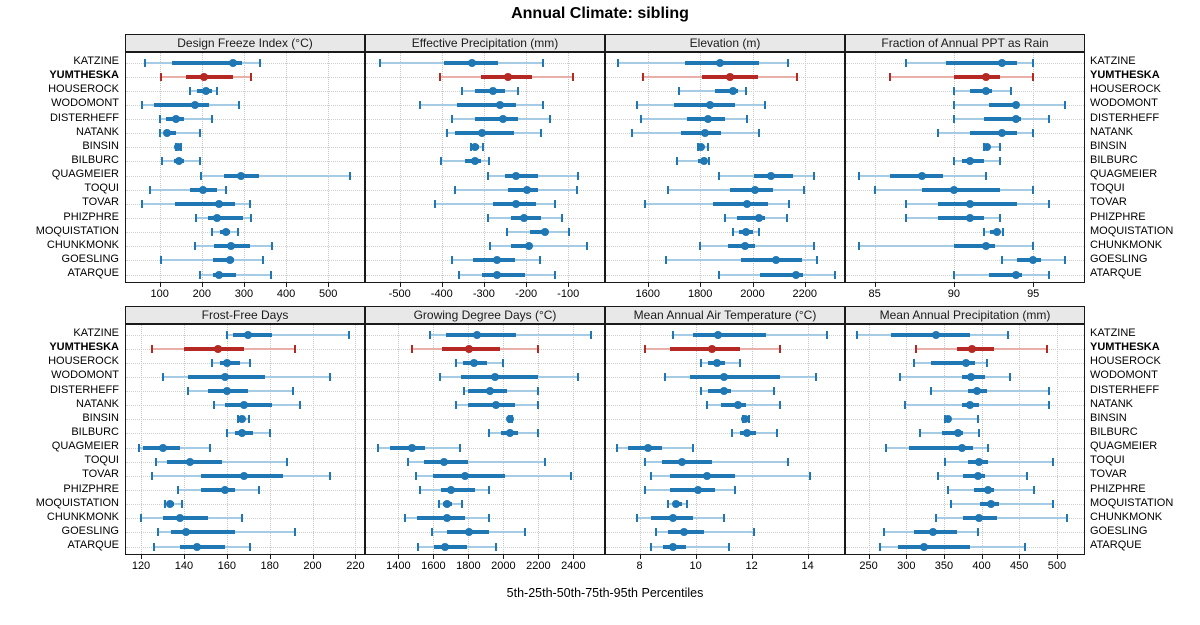 Image resolution: width=1200 pixels, height=625 pixels. What do you see at coordinates (639, 566) in the screenshot?
I see `axis-tick-label: 8` at bounding box center [639, 566].